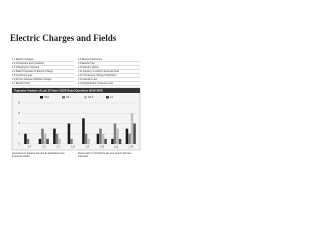 The height and width of the screenshot is (240, 320). Describe the element at coordinates (43, 80) in the screenshot. I see `topic-item: 1.6 Forces between Multiple Charges` at that location.